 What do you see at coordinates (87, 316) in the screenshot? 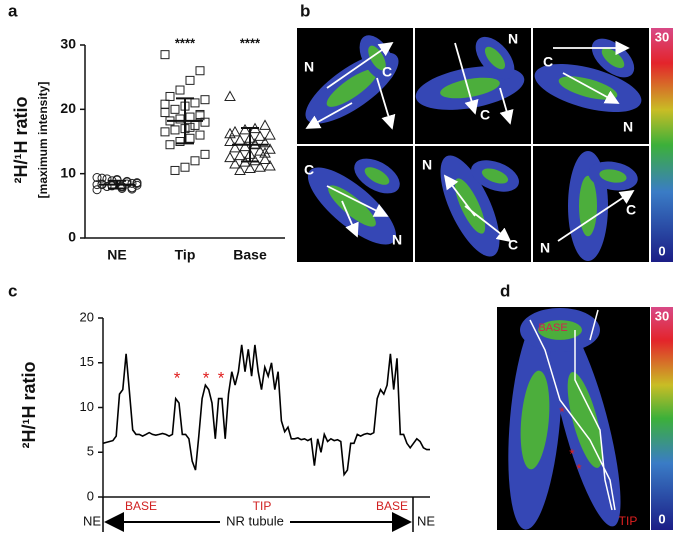
I see `y-tick-label: 20` at bounding box center [87, 316].